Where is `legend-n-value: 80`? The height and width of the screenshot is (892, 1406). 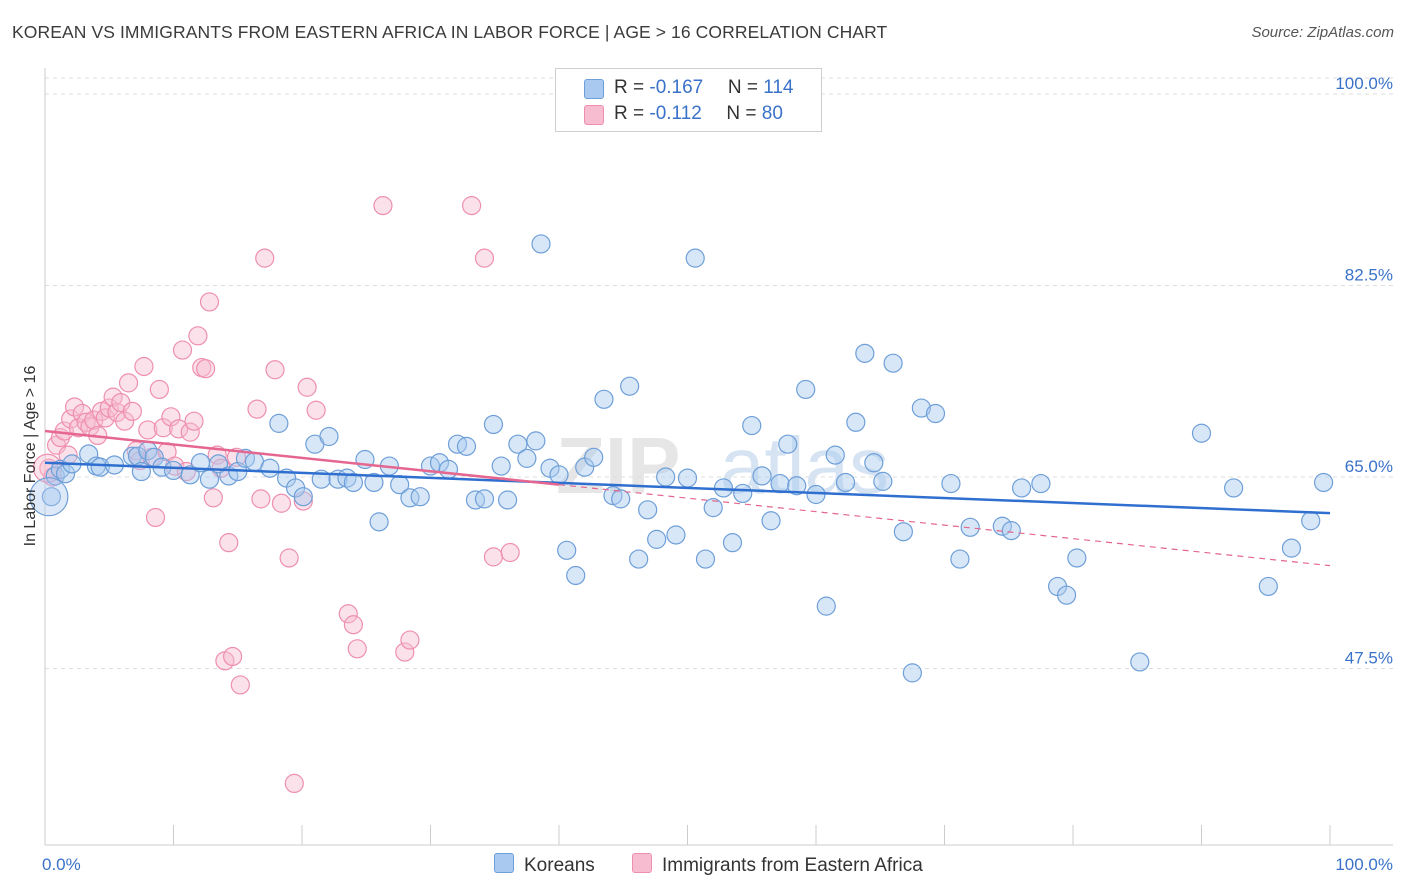
legend-n-value: 80 is located at coordinates (772, 113).